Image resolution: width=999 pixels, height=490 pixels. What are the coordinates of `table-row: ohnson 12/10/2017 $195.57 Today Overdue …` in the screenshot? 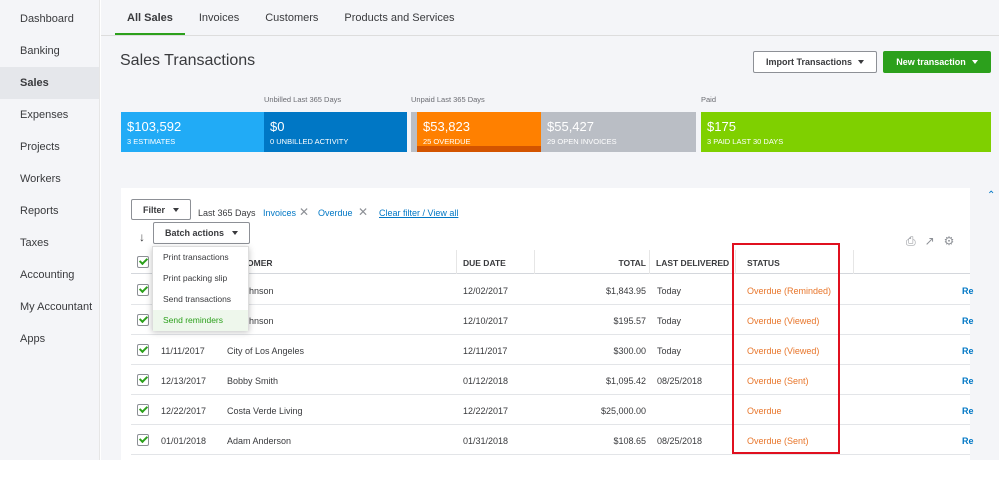 It's located at (552, 320).